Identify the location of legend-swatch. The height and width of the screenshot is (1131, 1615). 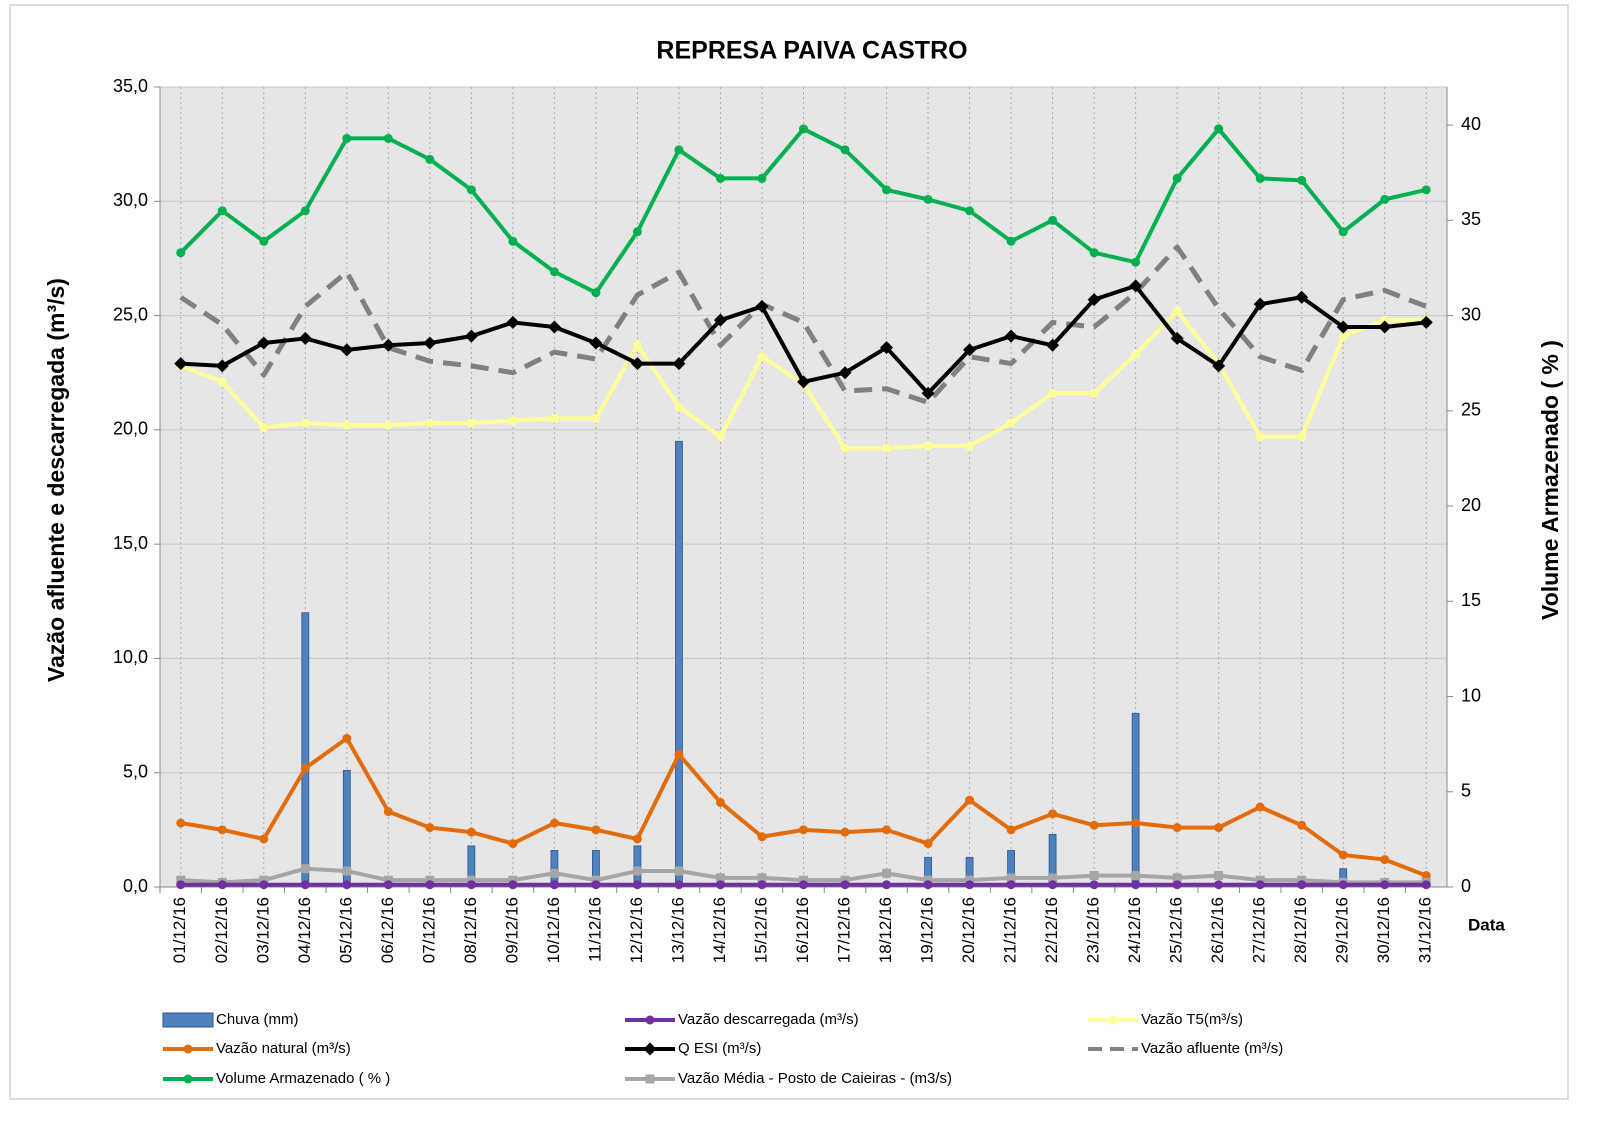
(188, 1020).